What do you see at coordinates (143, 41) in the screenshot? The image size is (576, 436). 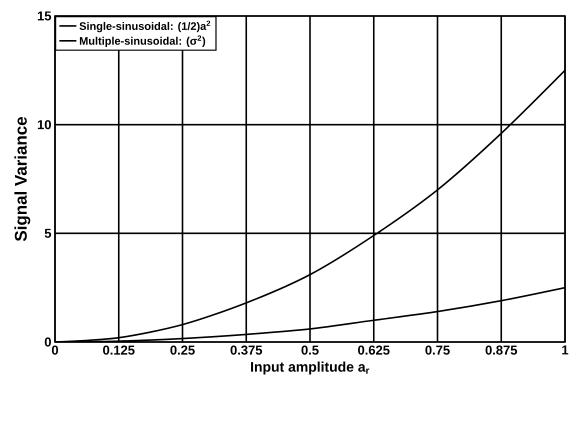 I see `legend-label: Multiple-sinusoidal: (σ$^{2}$)` at bounding box center [143, 41].